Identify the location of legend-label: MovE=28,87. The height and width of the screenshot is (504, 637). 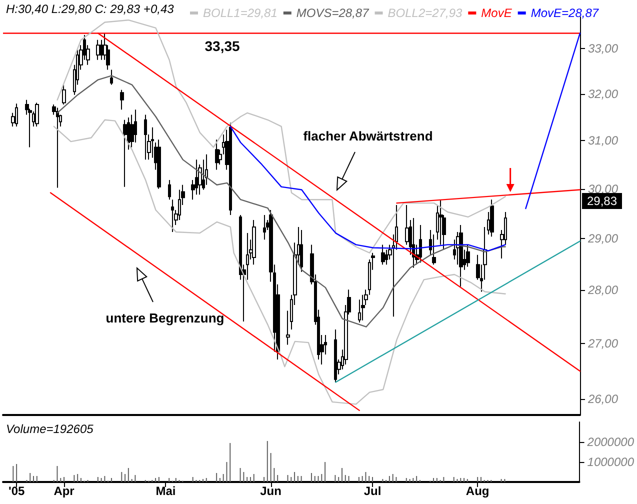
(565, 13).